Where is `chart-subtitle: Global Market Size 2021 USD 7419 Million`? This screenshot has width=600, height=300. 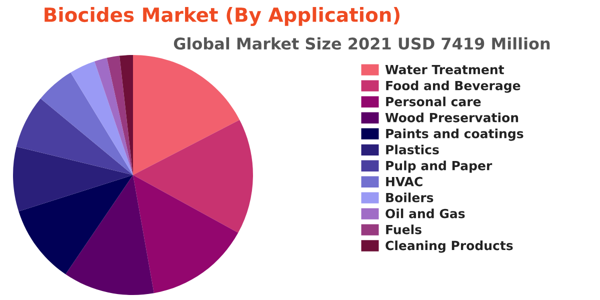
chart-subtitle: Global Market Size 2021 USD 7419 Million is located at coordinates (362, 43).